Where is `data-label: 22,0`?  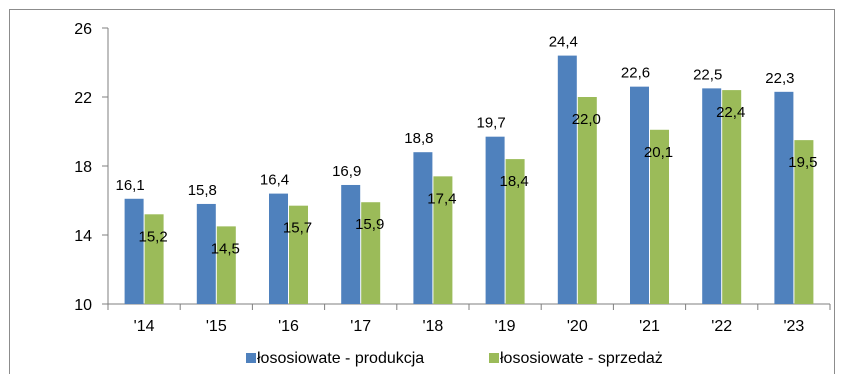 data-label: 22,0 is located at coordinates (586, 119).